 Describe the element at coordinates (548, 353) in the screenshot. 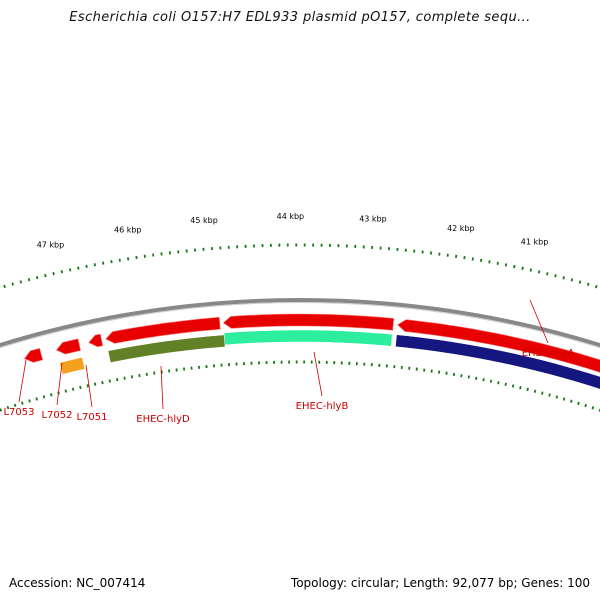

I see `gene-label-ehec-hlya: EHEC-hlyA` at that location.